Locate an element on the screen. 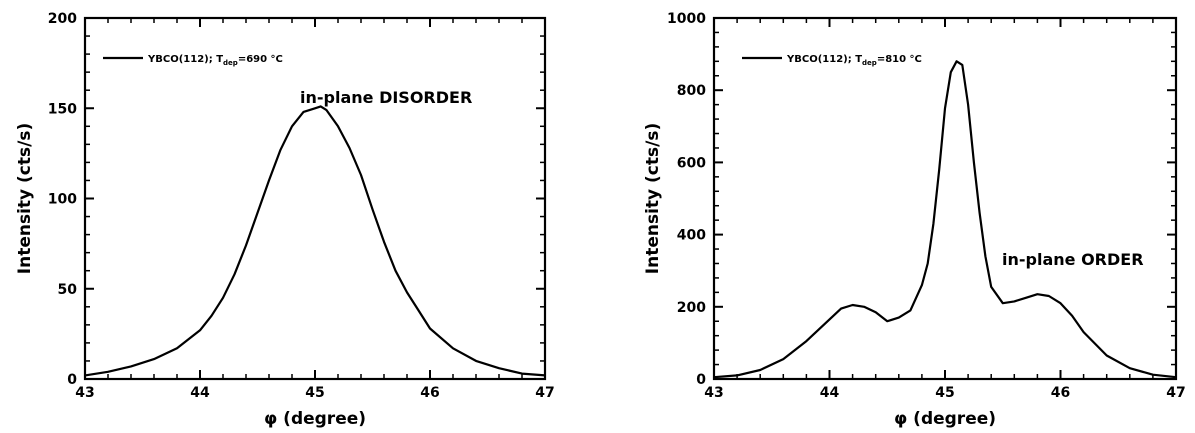 The image size is (1195, 433). y-tick-label: 400 is located at coordinates (691, 236).